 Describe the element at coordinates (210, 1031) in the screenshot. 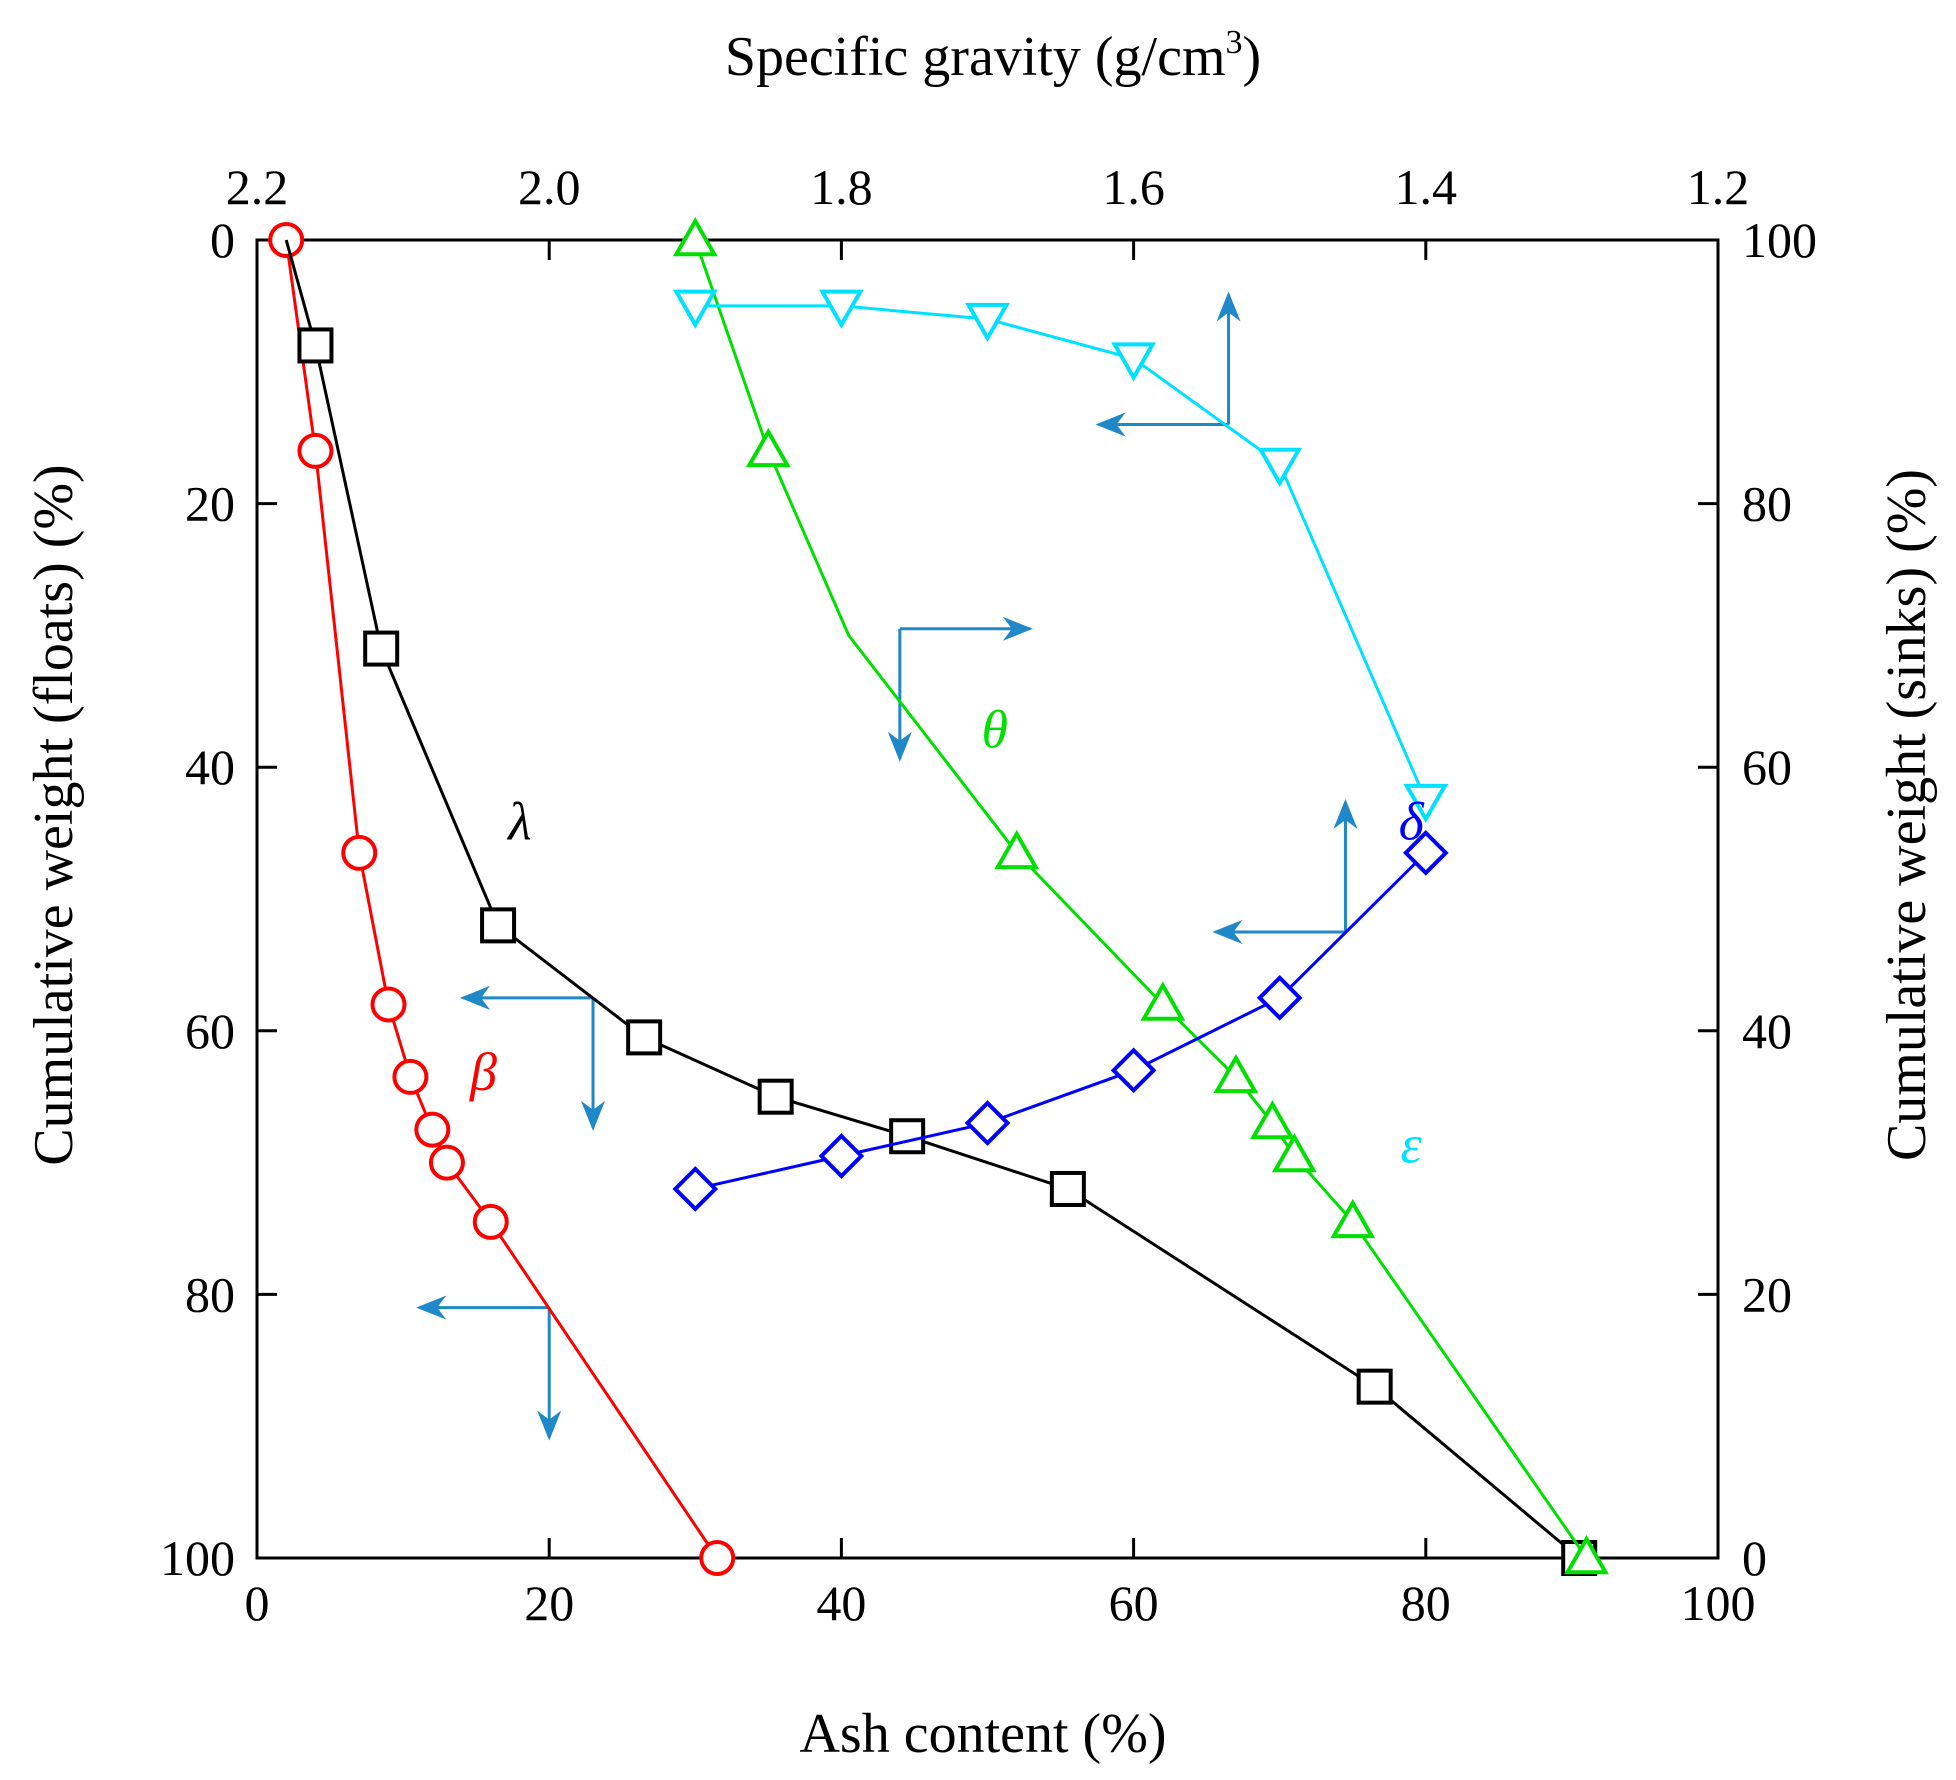

I see `y-left-tick-label: 60` at that location.